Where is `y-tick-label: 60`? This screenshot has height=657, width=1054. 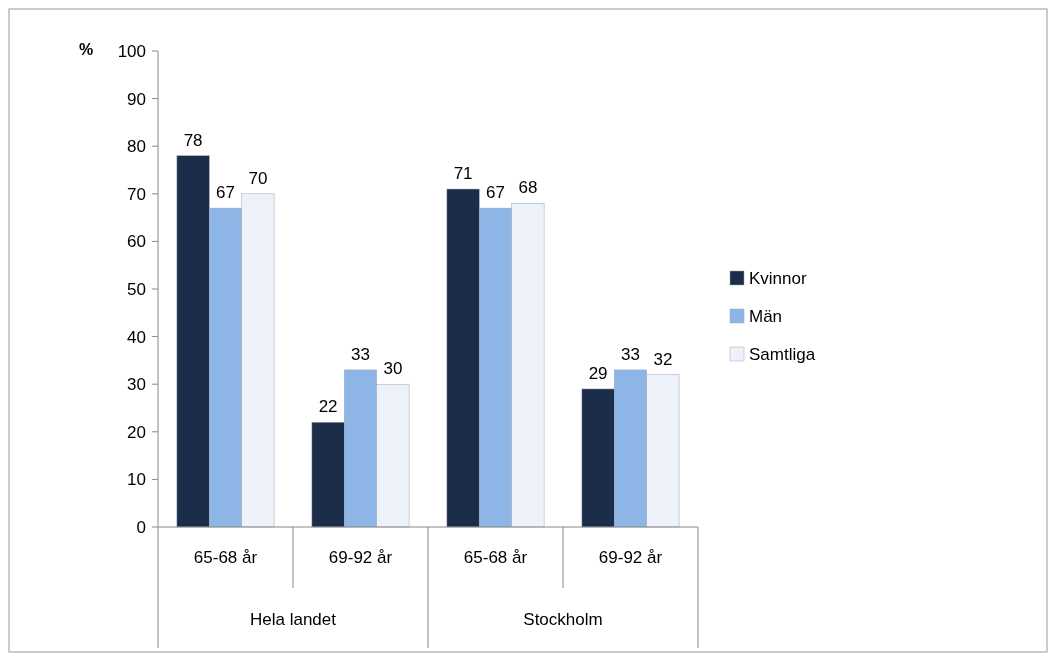
y-tick-label: 60 is located at coordinates (136, 242).